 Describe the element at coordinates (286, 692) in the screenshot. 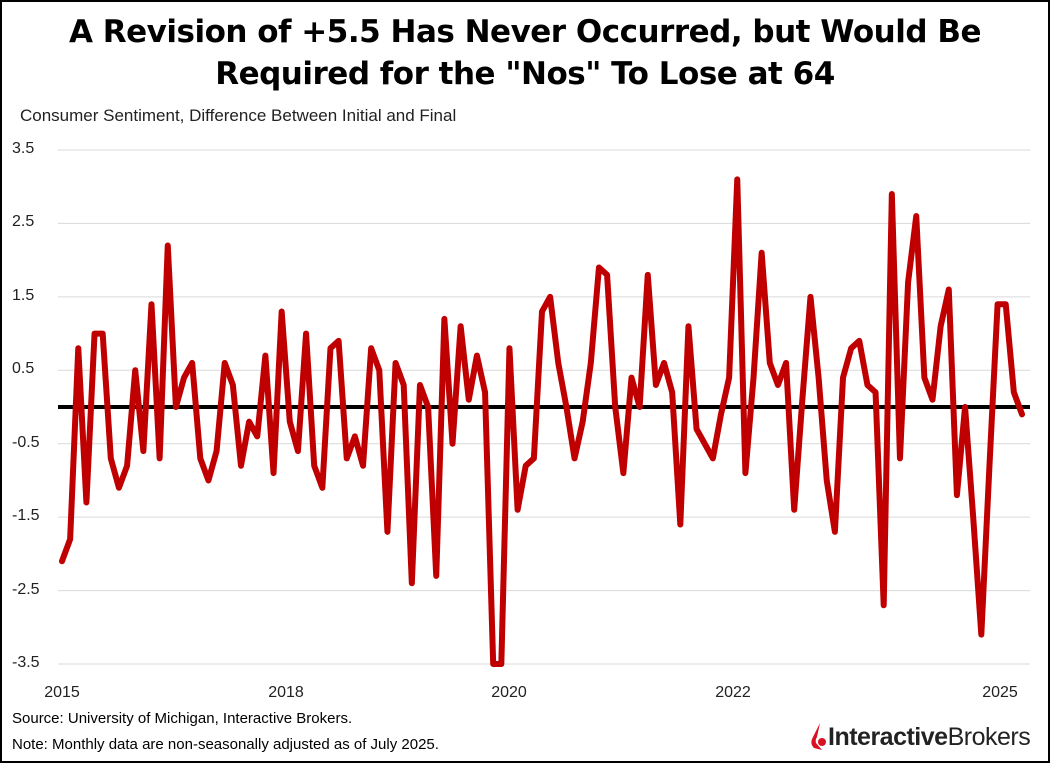

I see `x-tick-label: 2018` at that location.